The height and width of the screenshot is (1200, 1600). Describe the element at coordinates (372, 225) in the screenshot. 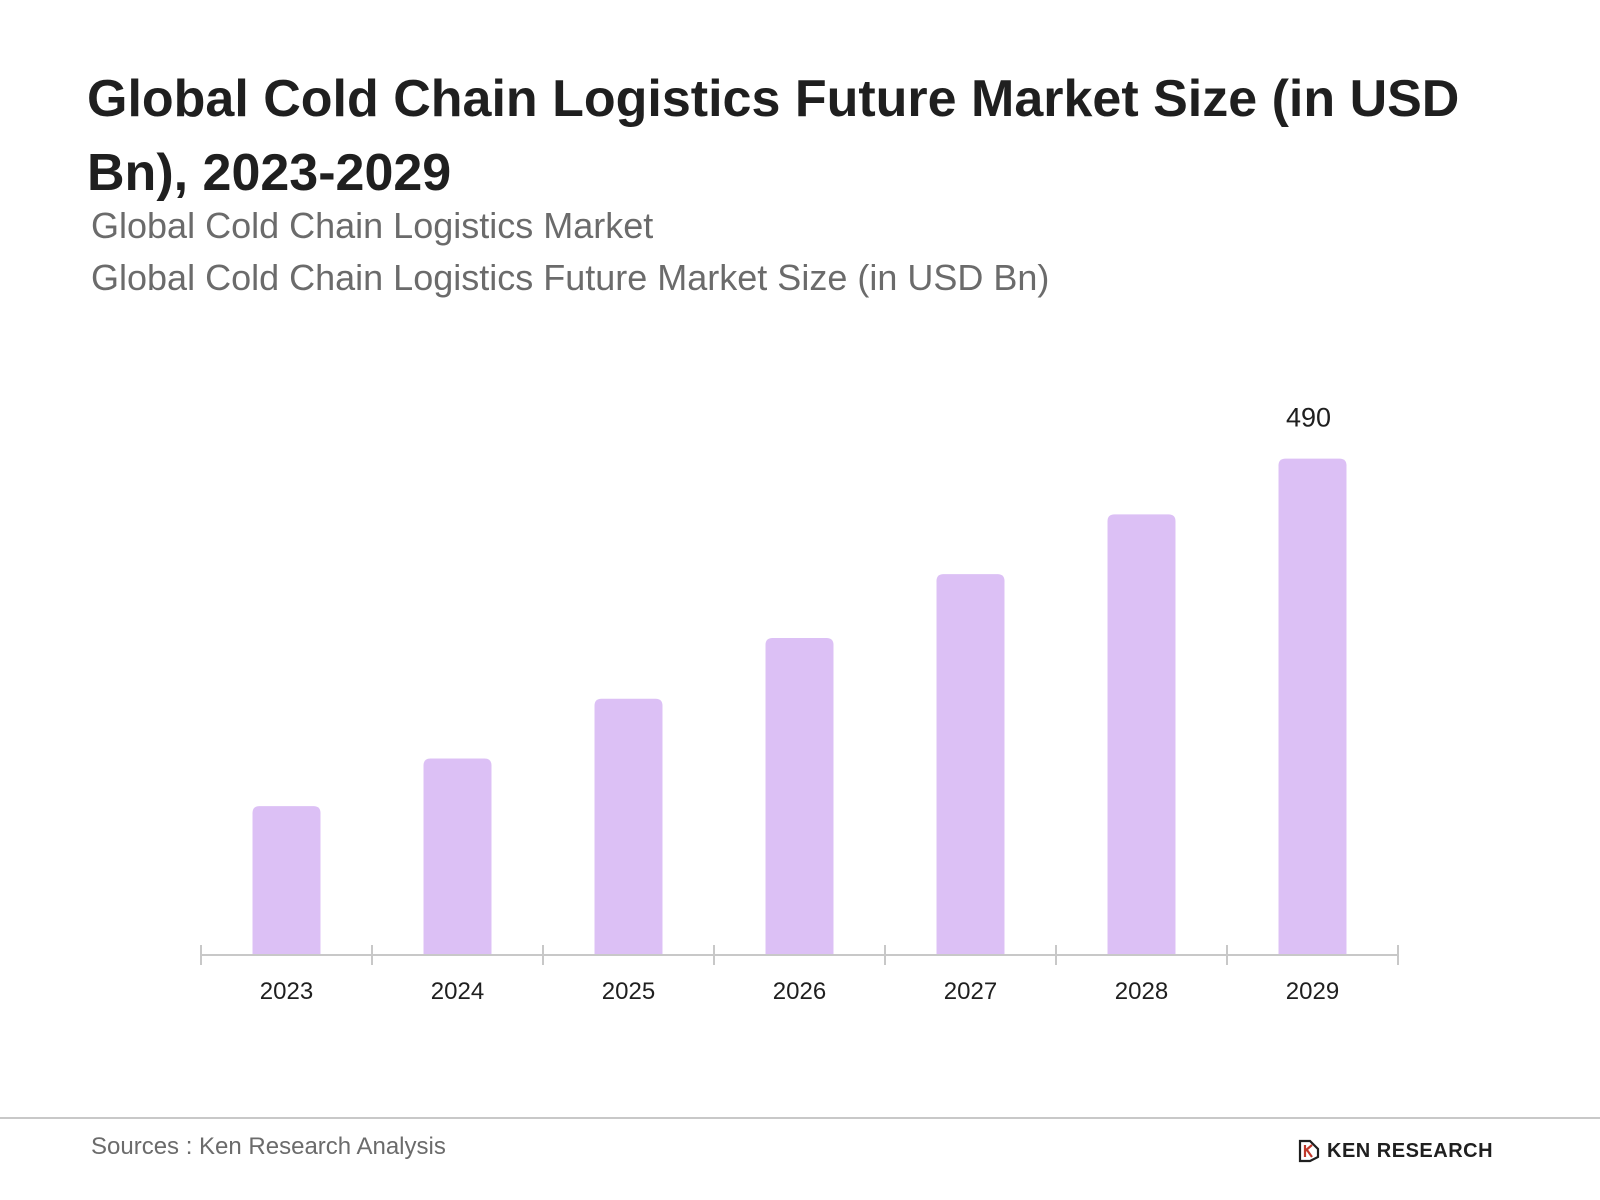

I see `chart-subtitle-market: Global Cold Chain Logistics Market` at that location.